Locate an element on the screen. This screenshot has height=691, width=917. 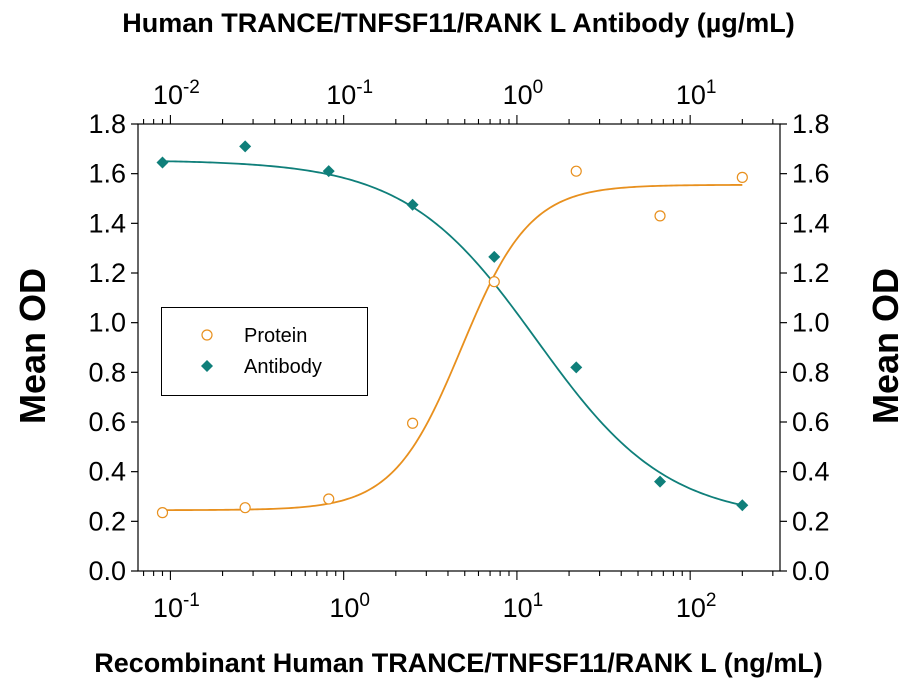
y-tick-label-right: 0.2 is located at coordinates (811, 521).